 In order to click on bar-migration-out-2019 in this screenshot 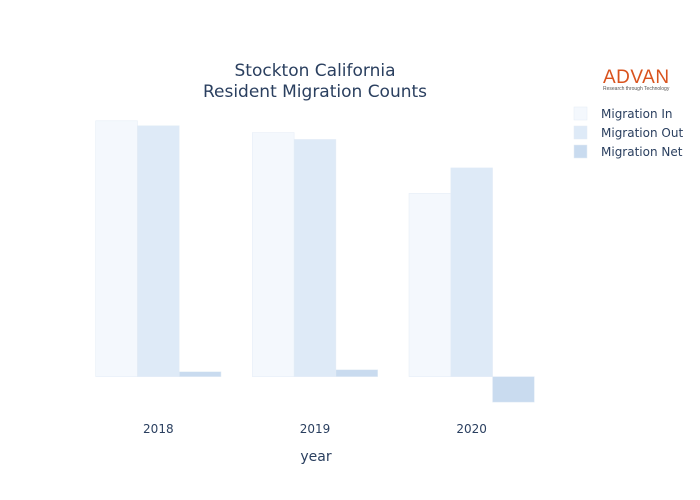, I will do `click(315, 258)`.